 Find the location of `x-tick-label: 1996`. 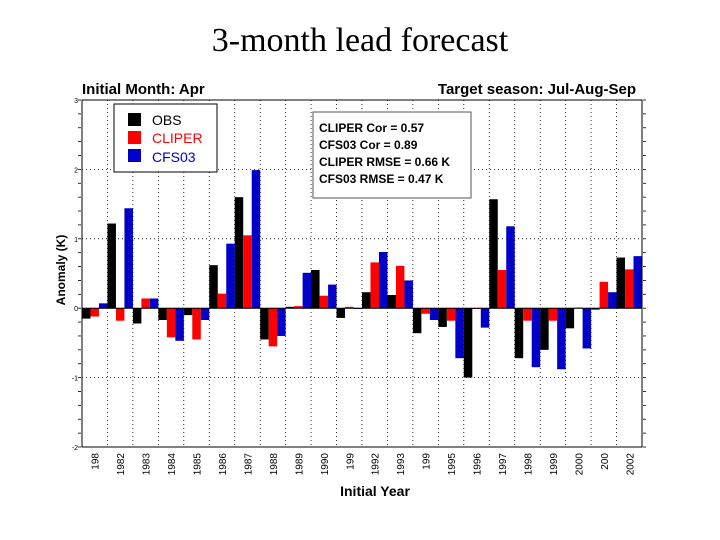

x-tick-label: 1996 is located at coordinates (478, 464).